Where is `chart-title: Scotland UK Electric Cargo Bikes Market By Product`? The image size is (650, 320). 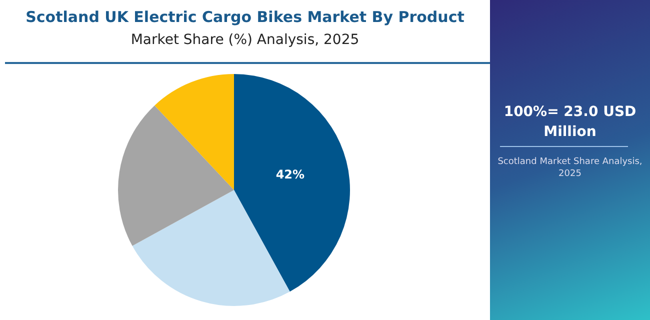 chart-title: Scotland UK Electric Cargo Bikes Market By Product is located at coordinates (245, 17).